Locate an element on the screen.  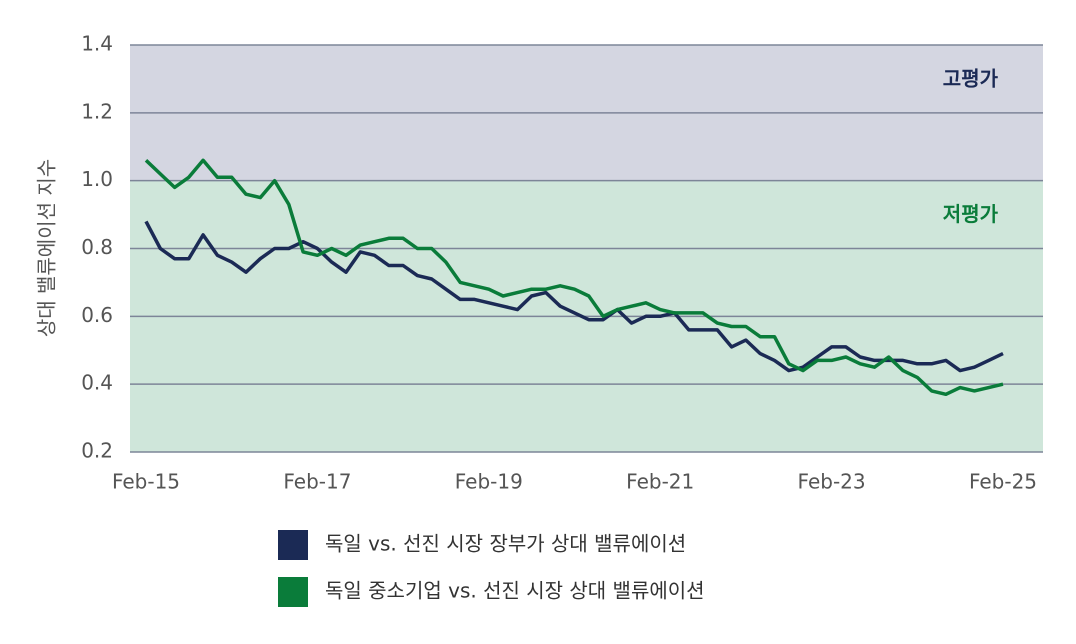
band-label: 고평가 is located at coordinates (971, 79).